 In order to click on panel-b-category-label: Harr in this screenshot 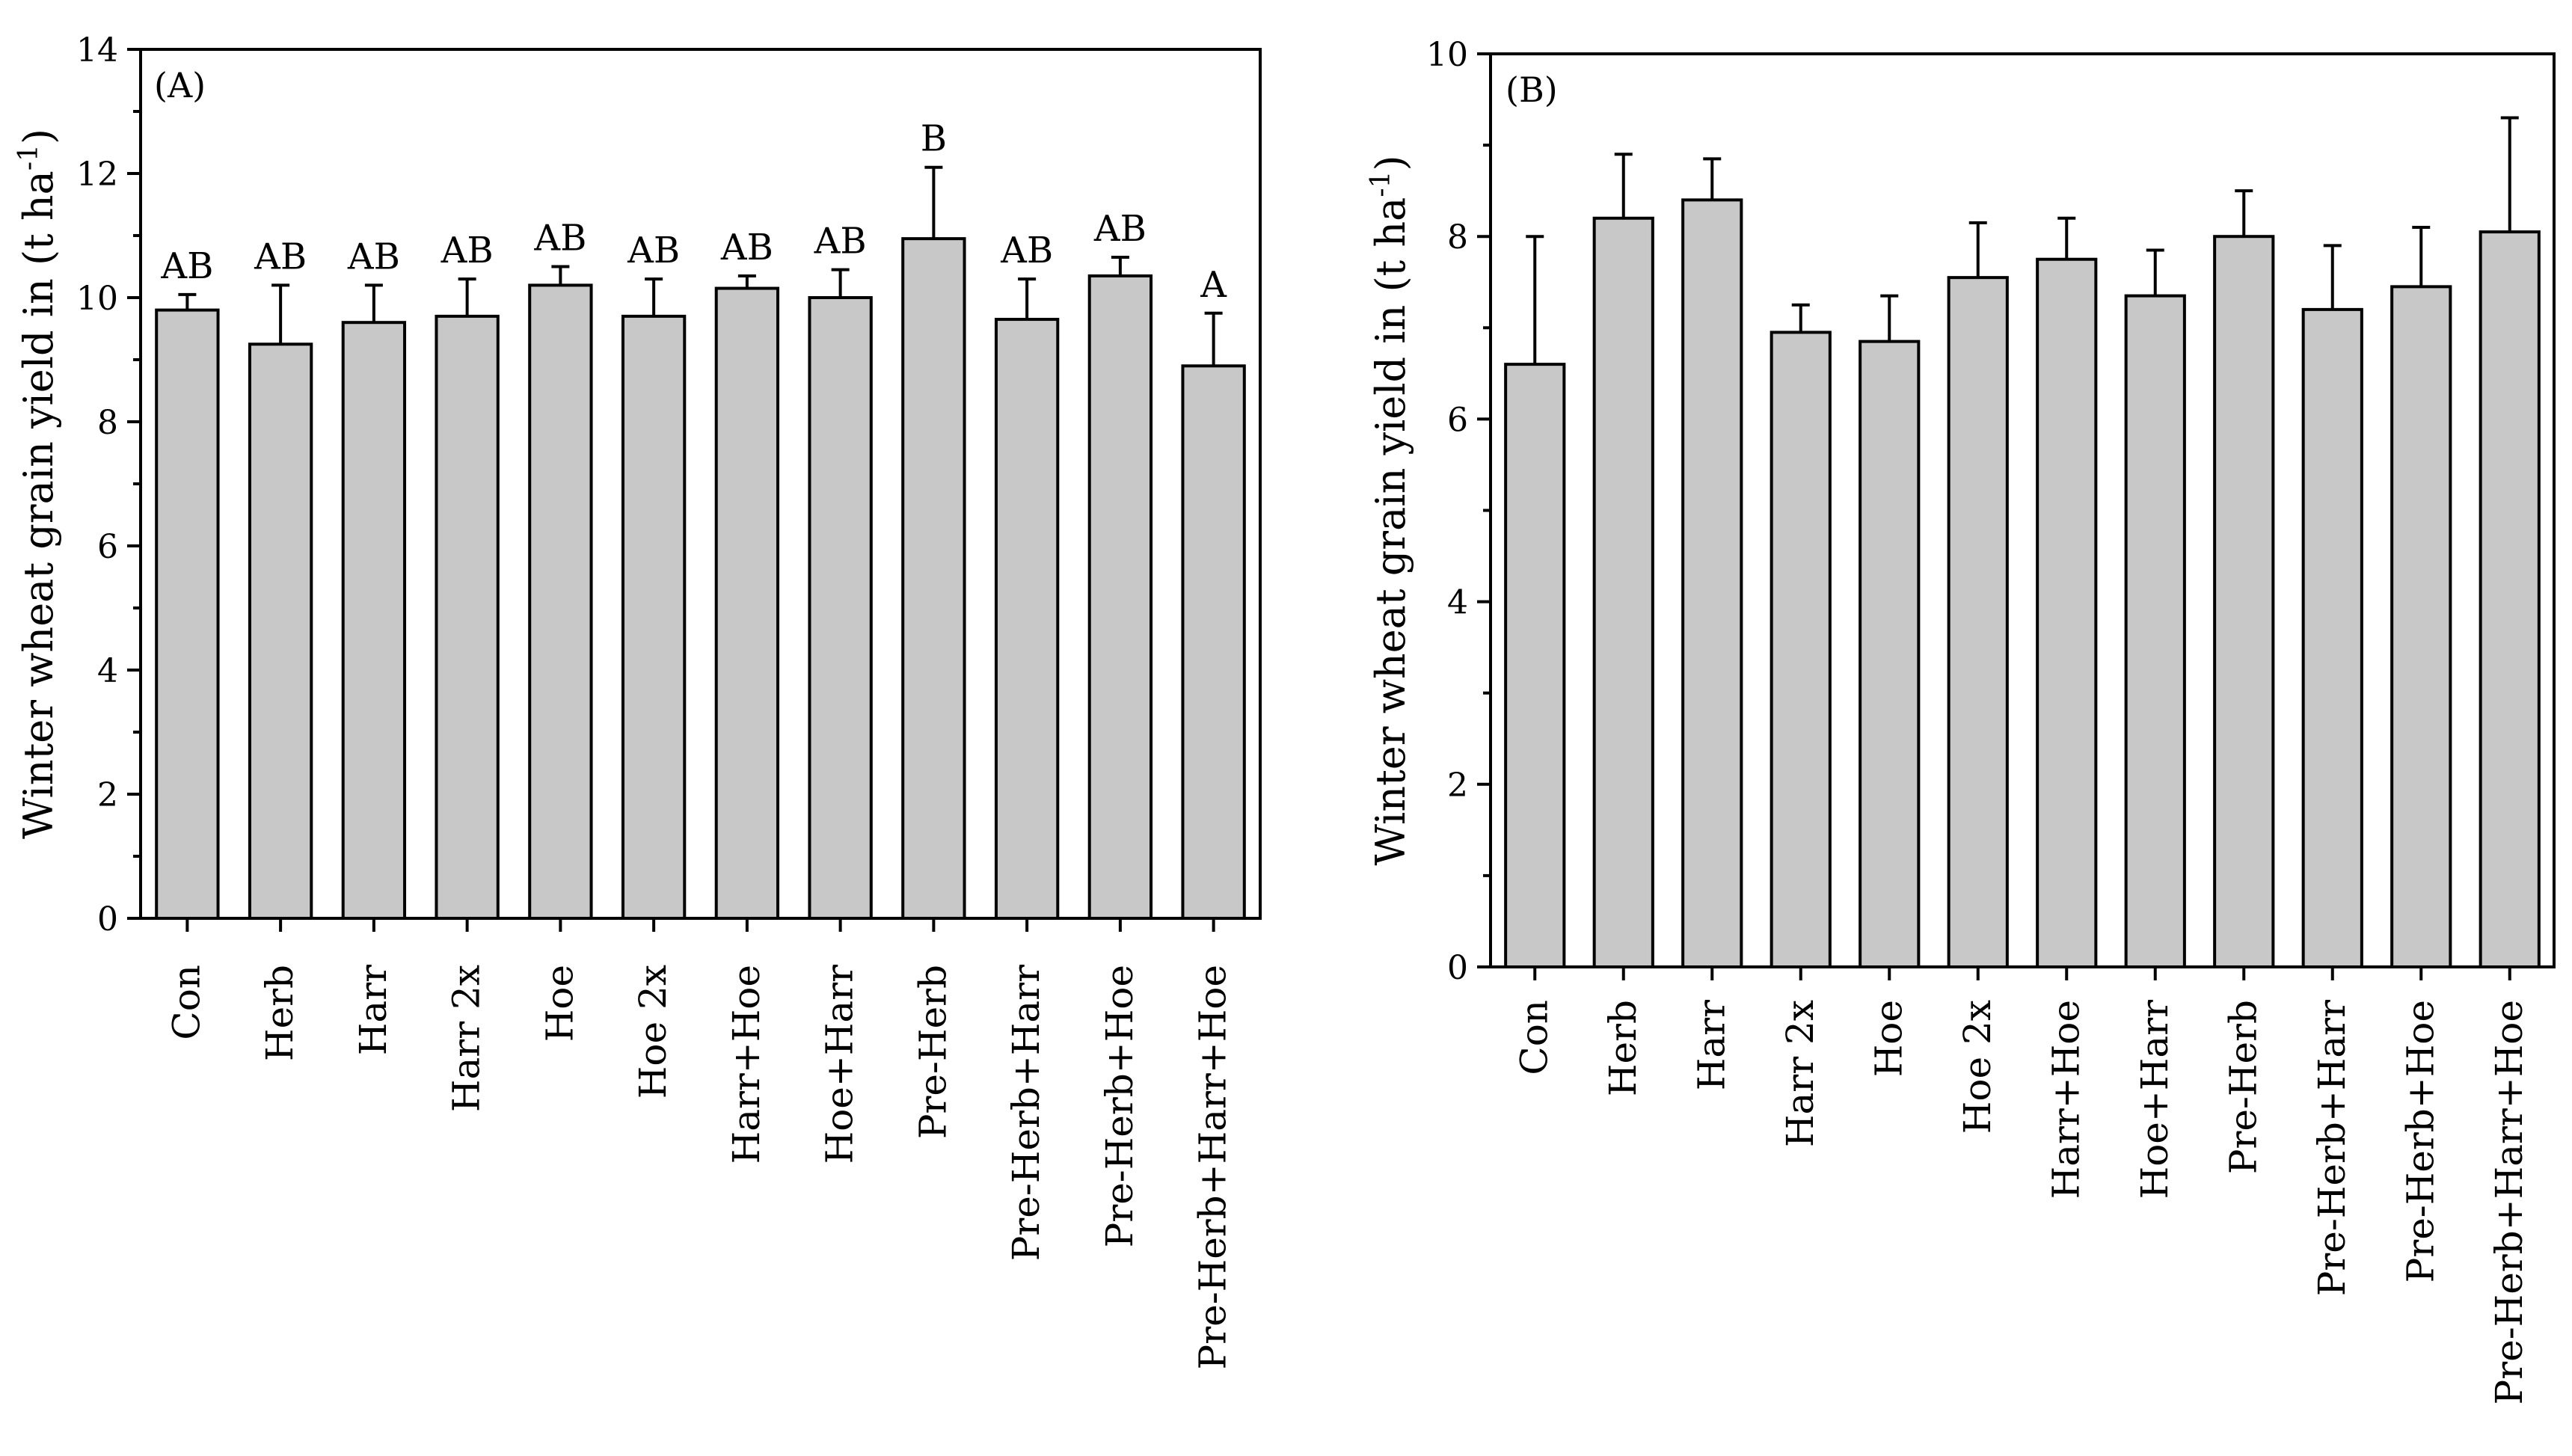, I will do `click(1711, 1045)`.